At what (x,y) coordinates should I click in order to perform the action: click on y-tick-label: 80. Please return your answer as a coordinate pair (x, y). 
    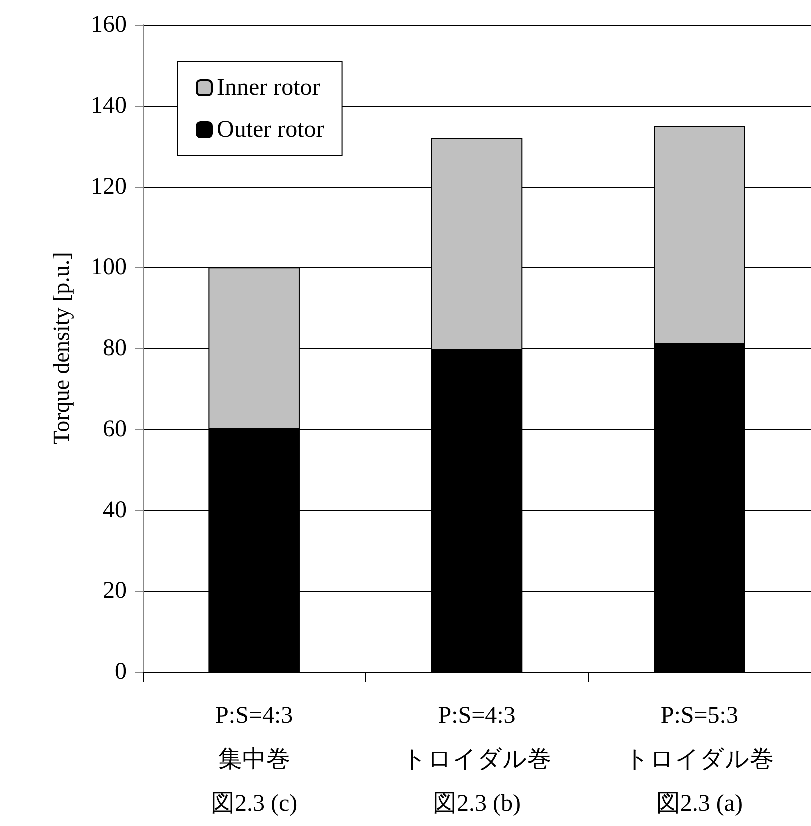
    Looking at the image, I should click on (115, 349).